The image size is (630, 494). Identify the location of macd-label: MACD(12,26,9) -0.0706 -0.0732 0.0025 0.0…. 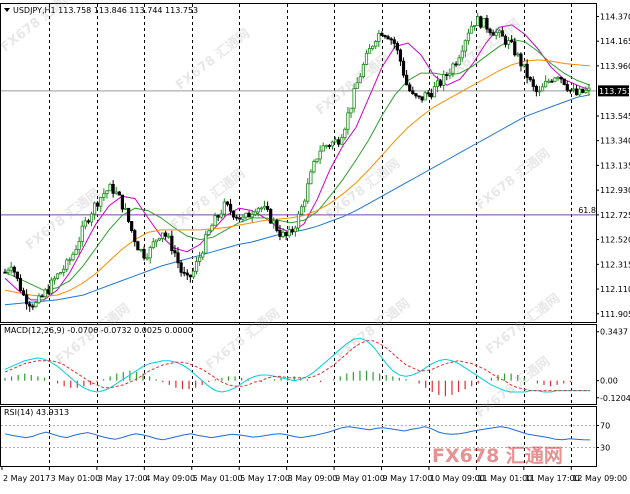
(98, 330).